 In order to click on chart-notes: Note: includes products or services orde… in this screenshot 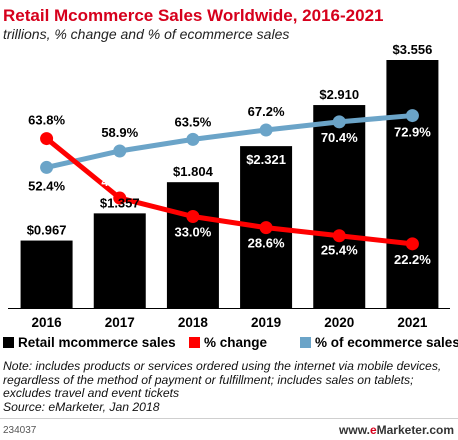, I will do `click(229, 386)`.